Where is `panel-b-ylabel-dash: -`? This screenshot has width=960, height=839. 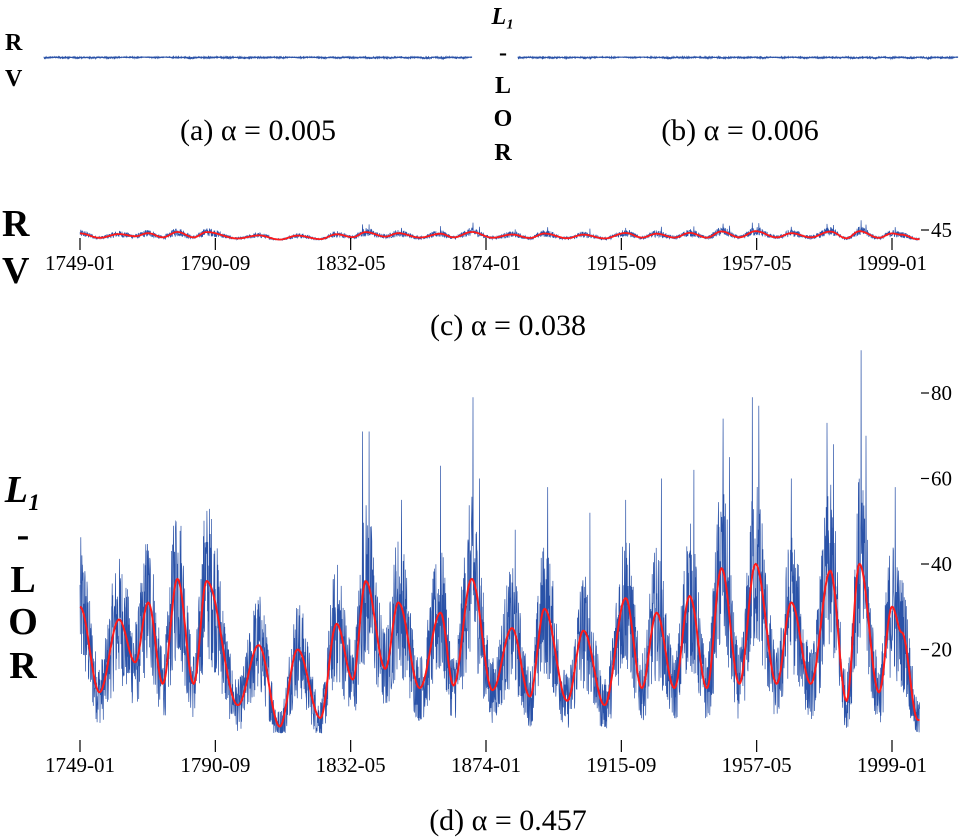
panel-b-ylabel-dash: - is located at coordinates (503, 53).